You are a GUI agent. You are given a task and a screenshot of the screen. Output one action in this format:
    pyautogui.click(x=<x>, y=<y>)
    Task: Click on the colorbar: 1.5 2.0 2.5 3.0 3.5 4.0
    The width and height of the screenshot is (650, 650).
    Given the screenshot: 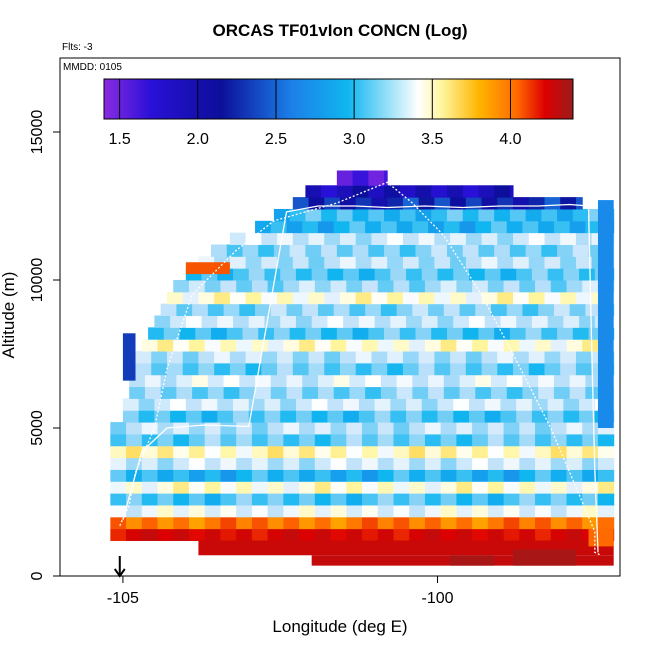 What is the action you would take?
    pyautogui.click(x=338, y=113)
    